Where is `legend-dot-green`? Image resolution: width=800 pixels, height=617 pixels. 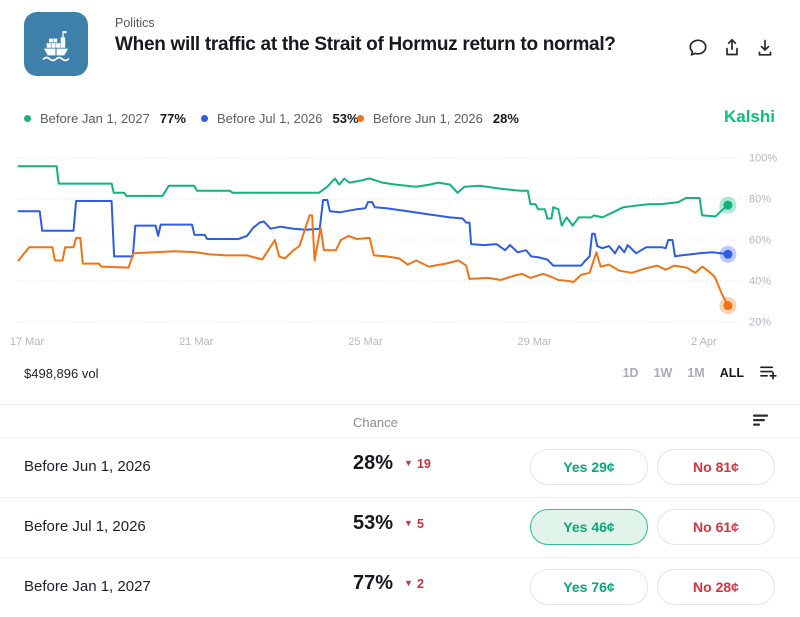
legend-dot-green is located at coordinates (27, 118).